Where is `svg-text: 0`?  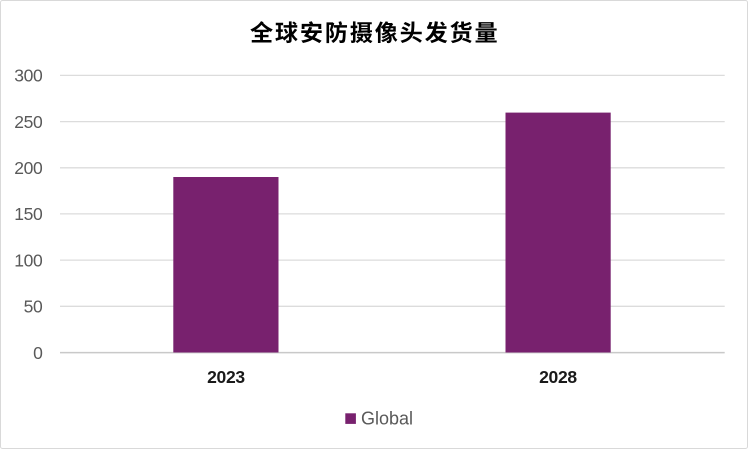
svg-text: 0 is located at coordinates (38, 353).